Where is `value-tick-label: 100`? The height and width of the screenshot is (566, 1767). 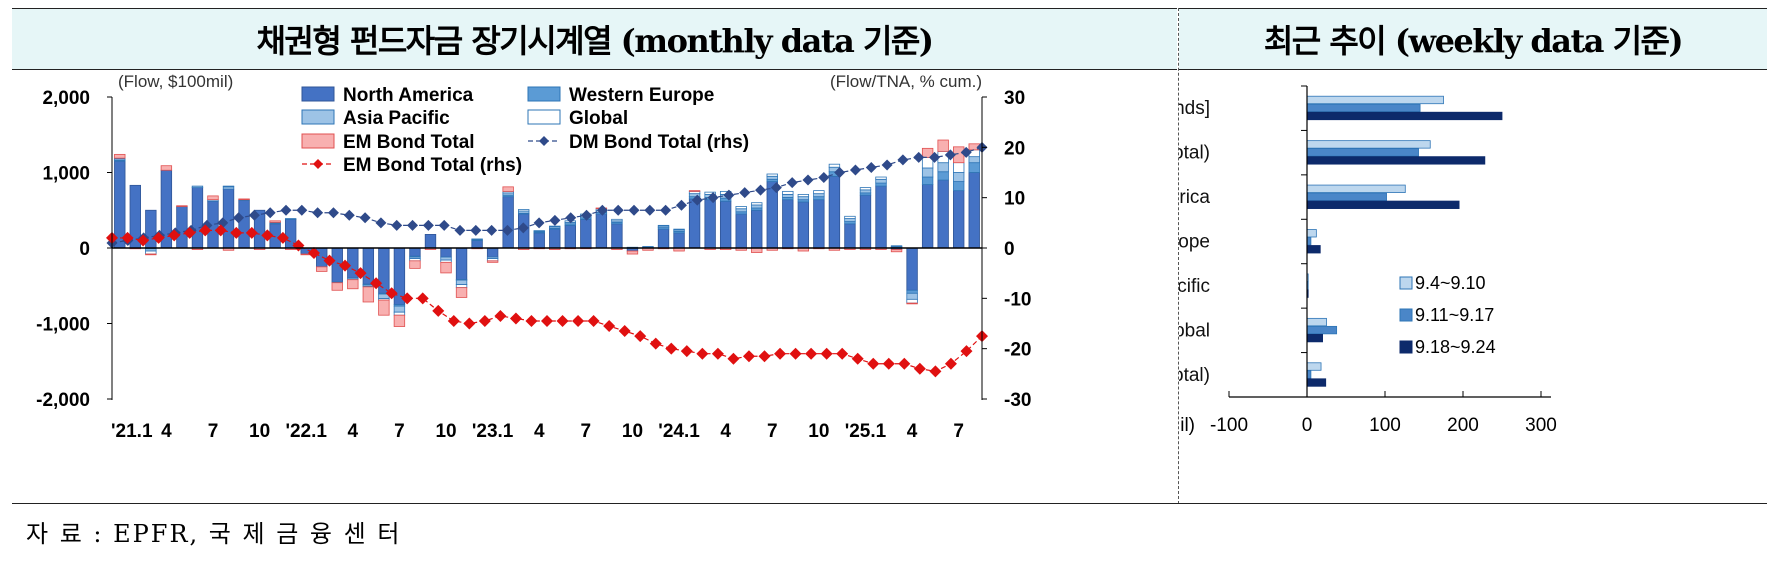
value-tick-label: 100 is located at coordinates (1385, 425).